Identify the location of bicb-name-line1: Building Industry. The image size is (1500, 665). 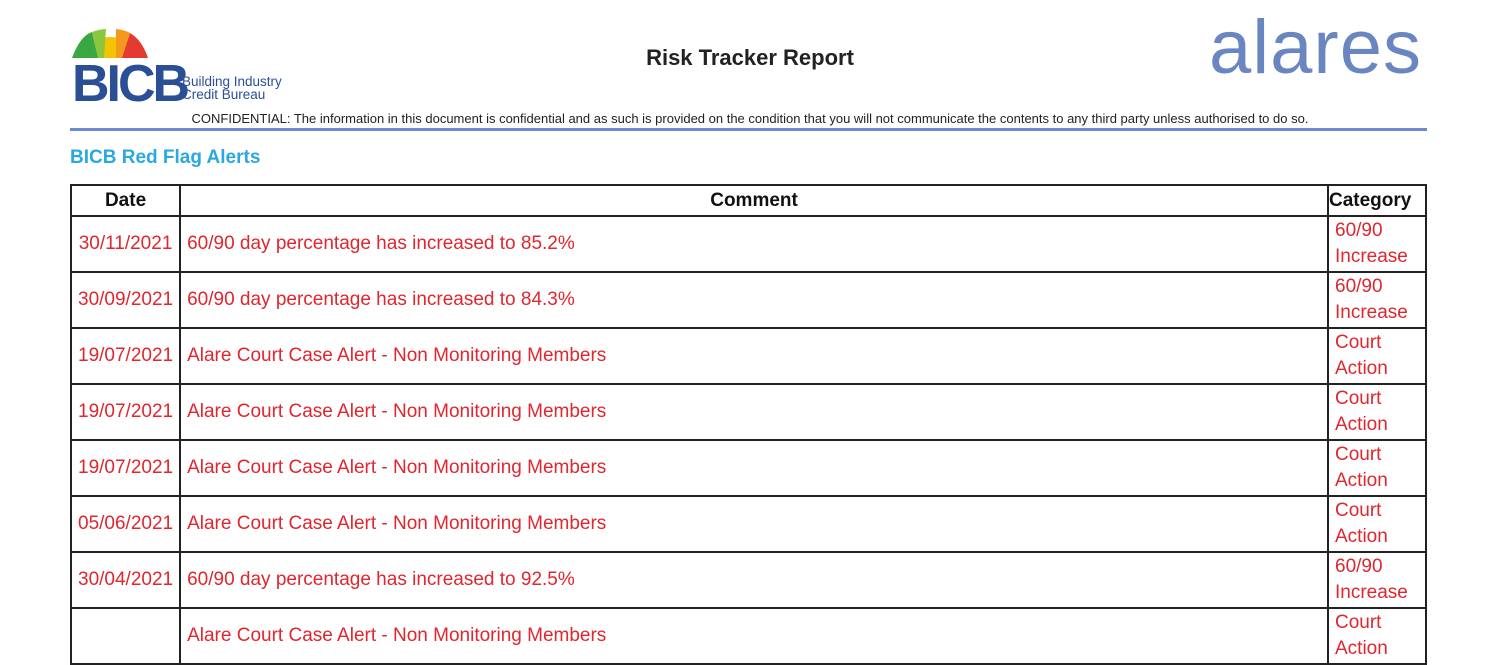
(232, 81).